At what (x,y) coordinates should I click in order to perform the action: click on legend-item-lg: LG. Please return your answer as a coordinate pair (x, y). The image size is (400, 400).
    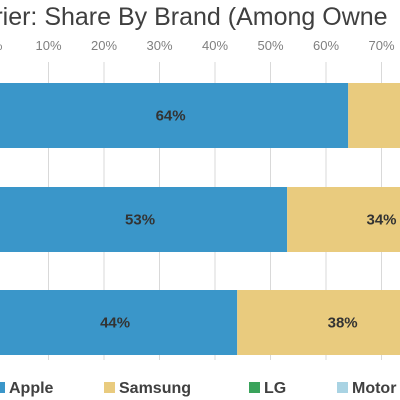
    Looking at the image, I should click on (267, 388).